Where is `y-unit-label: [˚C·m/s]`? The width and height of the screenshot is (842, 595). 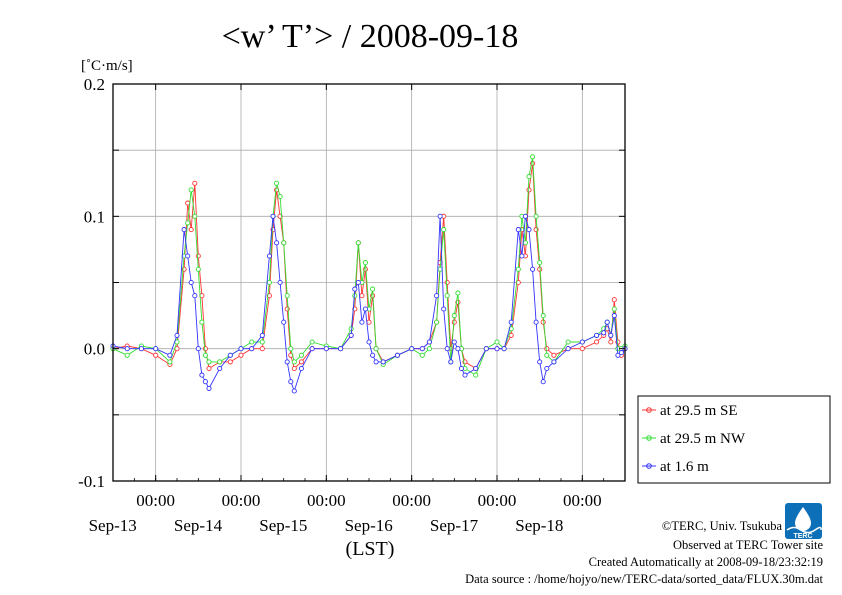
y-unit-label: [˚C·m/s] is located at coordinates (107, 66).